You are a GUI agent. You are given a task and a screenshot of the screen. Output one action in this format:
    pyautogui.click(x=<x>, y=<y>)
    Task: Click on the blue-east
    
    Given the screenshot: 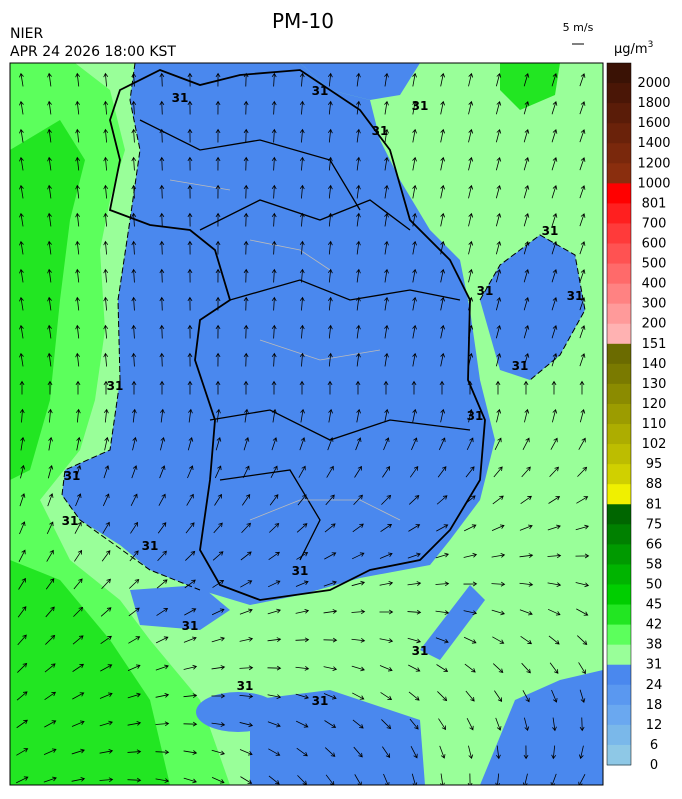 What is the action you would take?
    pyautogui.click(x=532, y=307)
    